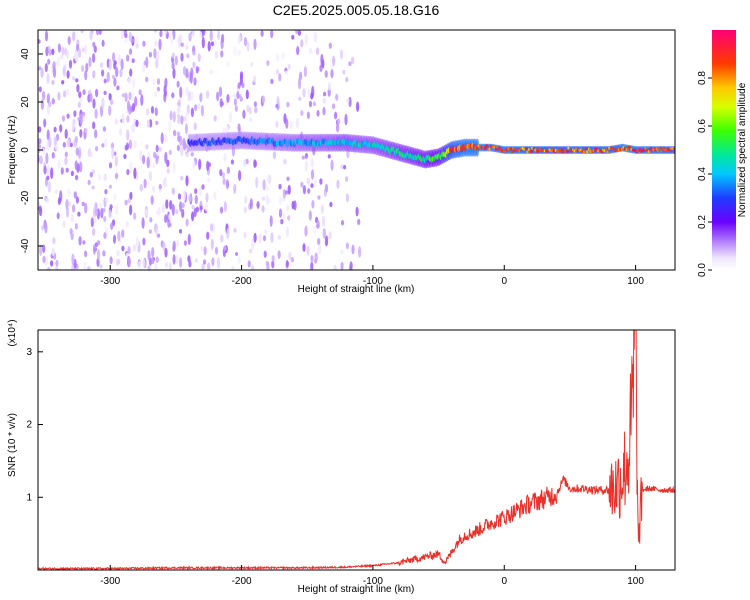 Image resolution: width=750 pixels, height=600 pixels. What do you see at coordinates (25, 54) in the screenshot?
I see `y-tick-label: 40` at bounding box center [25, 54].